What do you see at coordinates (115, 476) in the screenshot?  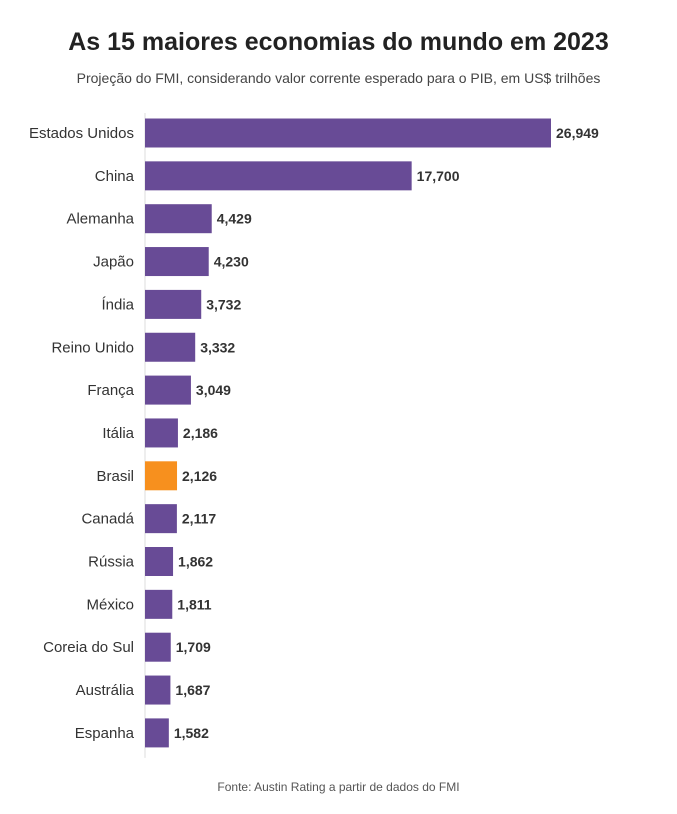 I see `category-label: Brasil` at bounding box center [115, 476].